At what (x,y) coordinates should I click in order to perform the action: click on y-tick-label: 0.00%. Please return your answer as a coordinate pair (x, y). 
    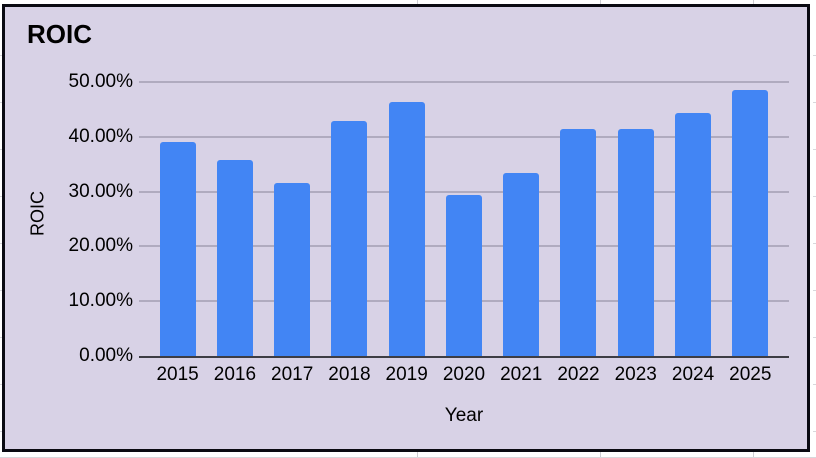
    Looking at the image, I should click on (106, 355).